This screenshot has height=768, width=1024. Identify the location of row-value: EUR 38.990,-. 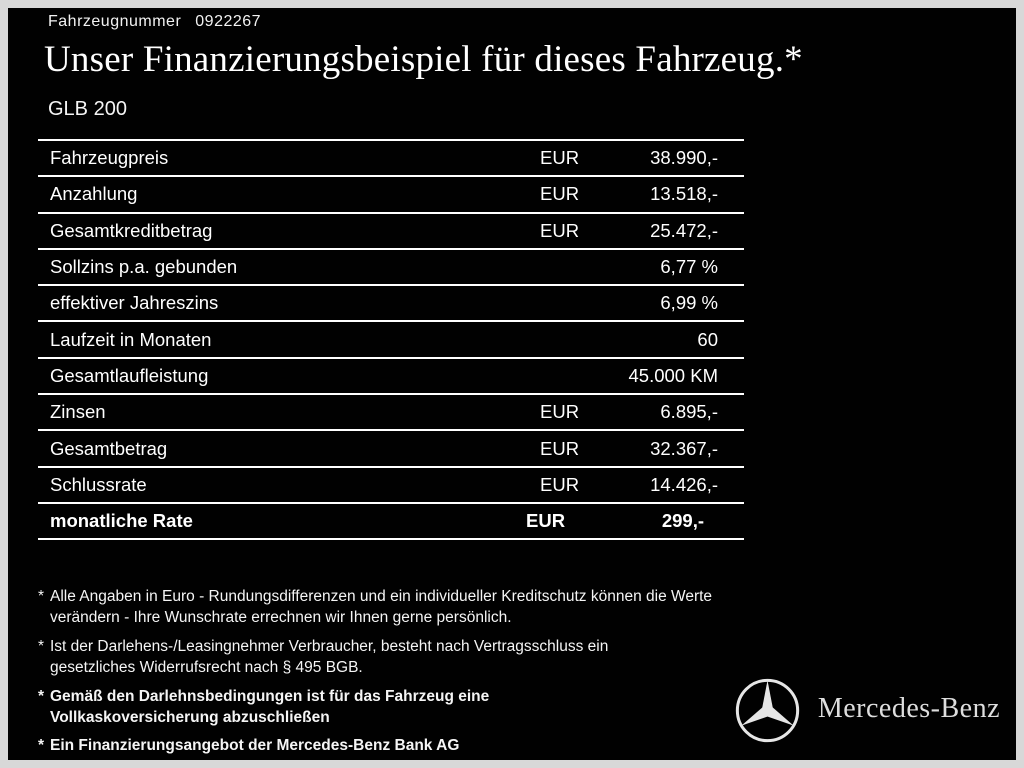
(629, 158).